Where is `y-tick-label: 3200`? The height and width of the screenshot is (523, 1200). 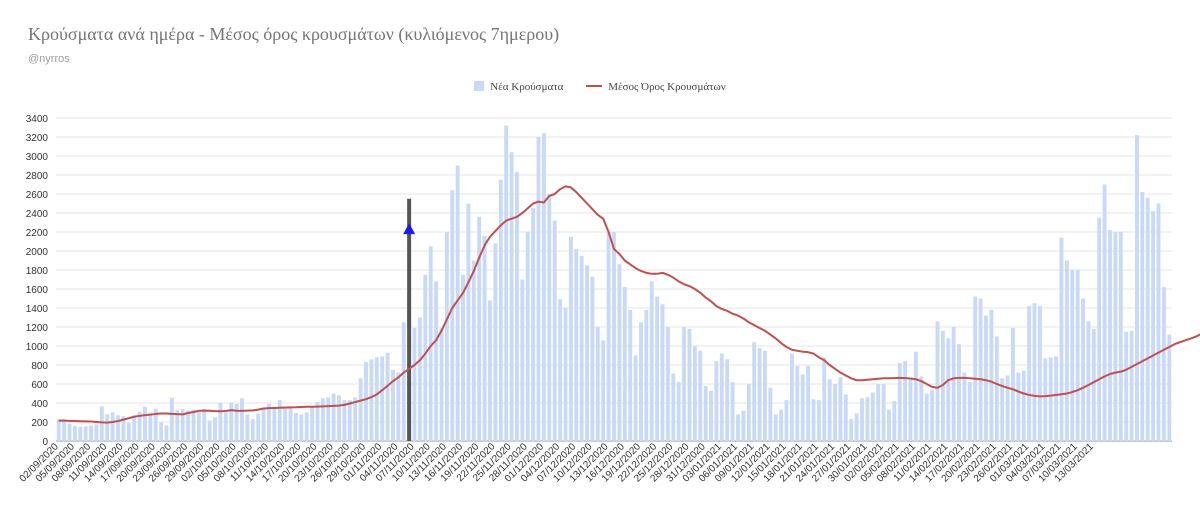 y-tick-label: 3200 is located at coordinates (37, 138).